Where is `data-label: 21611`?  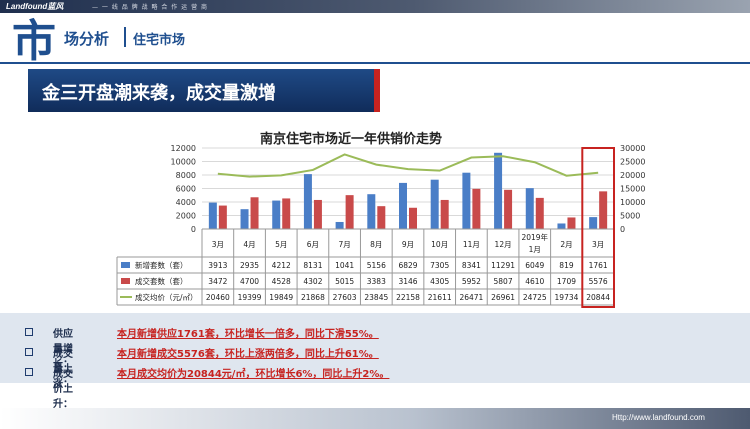 data-label: 21611 is located at coordinates (440, 297).